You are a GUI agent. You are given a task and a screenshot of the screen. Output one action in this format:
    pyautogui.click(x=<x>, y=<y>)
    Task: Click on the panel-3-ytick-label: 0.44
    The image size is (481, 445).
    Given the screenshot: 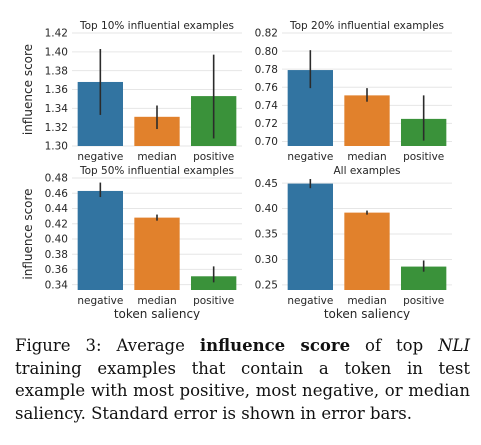 What is the action you would take?
    pyautogui.click(x=57, y=209)
    